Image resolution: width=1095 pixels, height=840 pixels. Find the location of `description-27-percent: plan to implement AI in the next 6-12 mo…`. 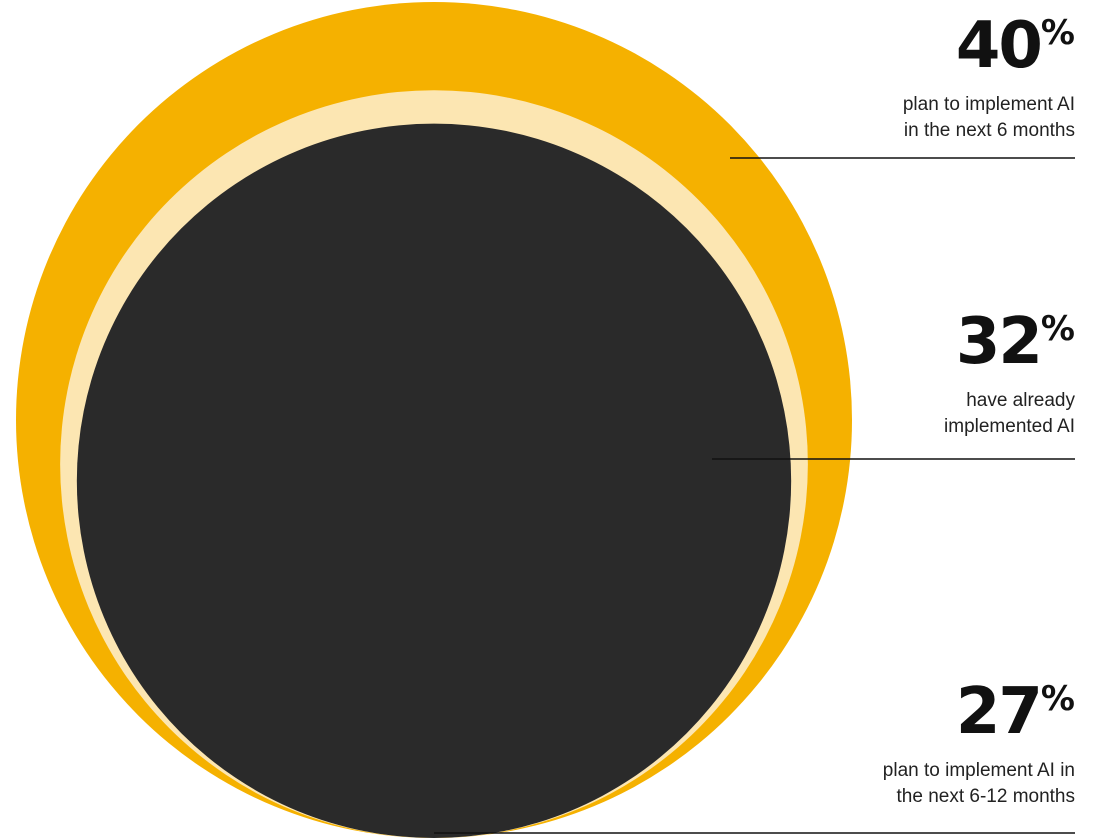

description-27-percent: plan to implement AI in the next 6-12 mo… is located at coordinates (978, 783).